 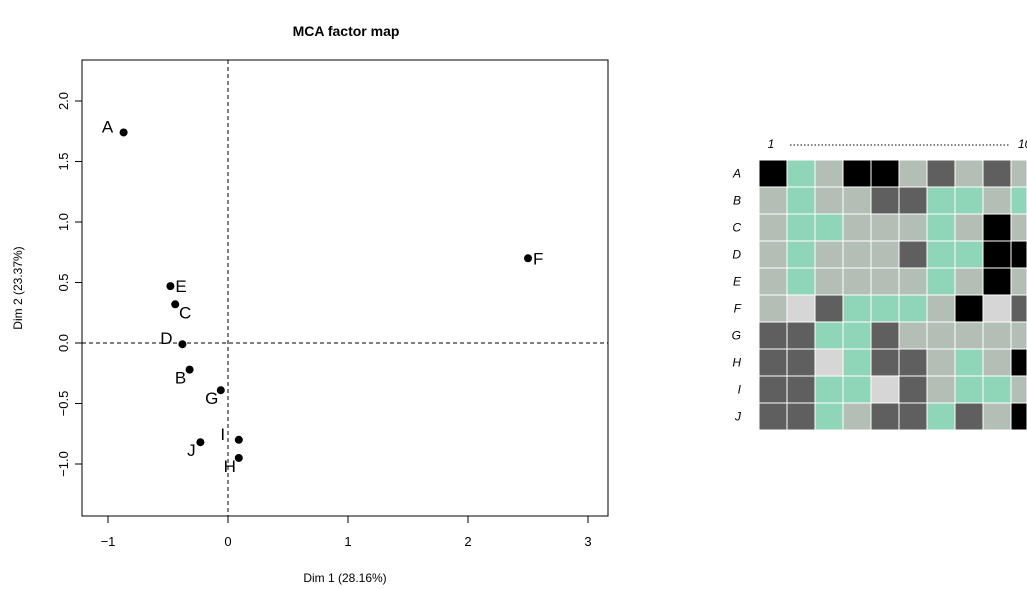 What do you see at coordinates (538, 258) in the screenshot?
I see `point-label-f: F` at bounding box center [538, 258].